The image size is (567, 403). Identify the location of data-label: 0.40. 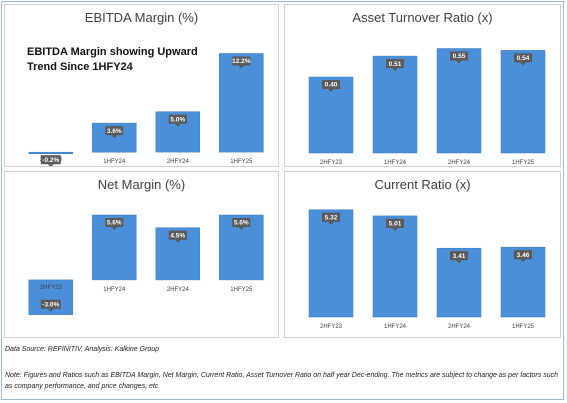
(331, 86).